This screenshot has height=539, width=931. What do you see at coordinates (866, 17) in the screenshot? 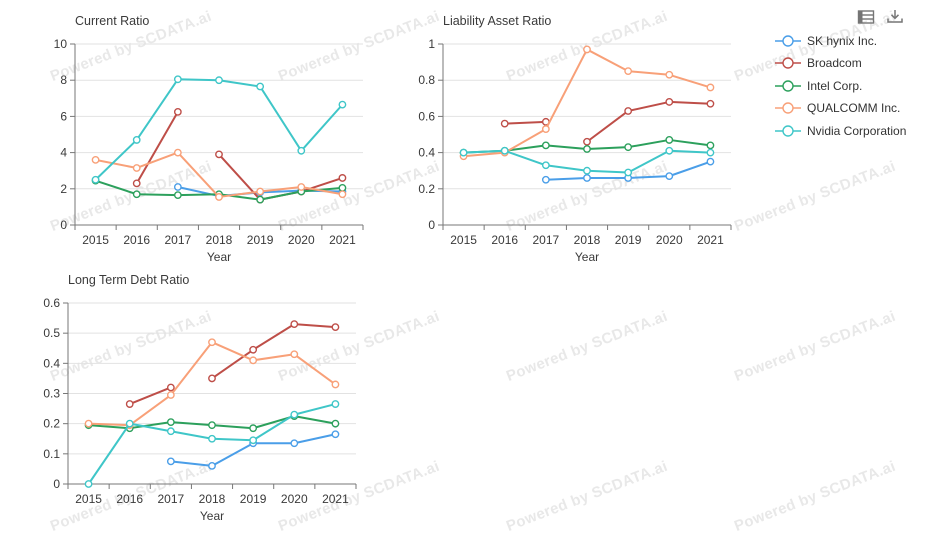
I see `data-view-button` at bounding box center [866, 17].